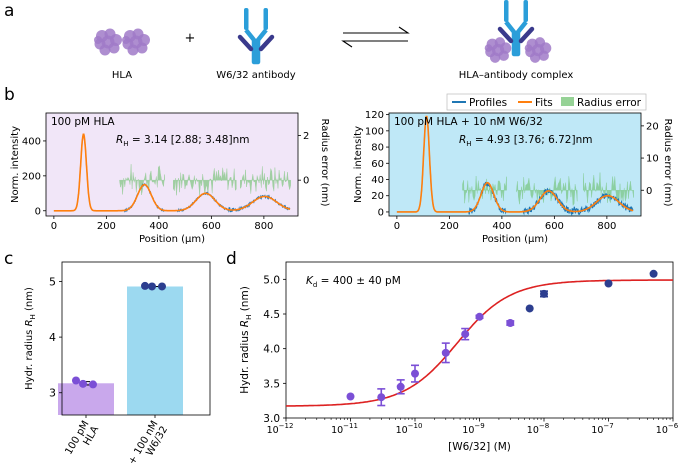 This screenshot has width=685, height=469. I want to click on y-tick-label: 120, so click(374, 115).